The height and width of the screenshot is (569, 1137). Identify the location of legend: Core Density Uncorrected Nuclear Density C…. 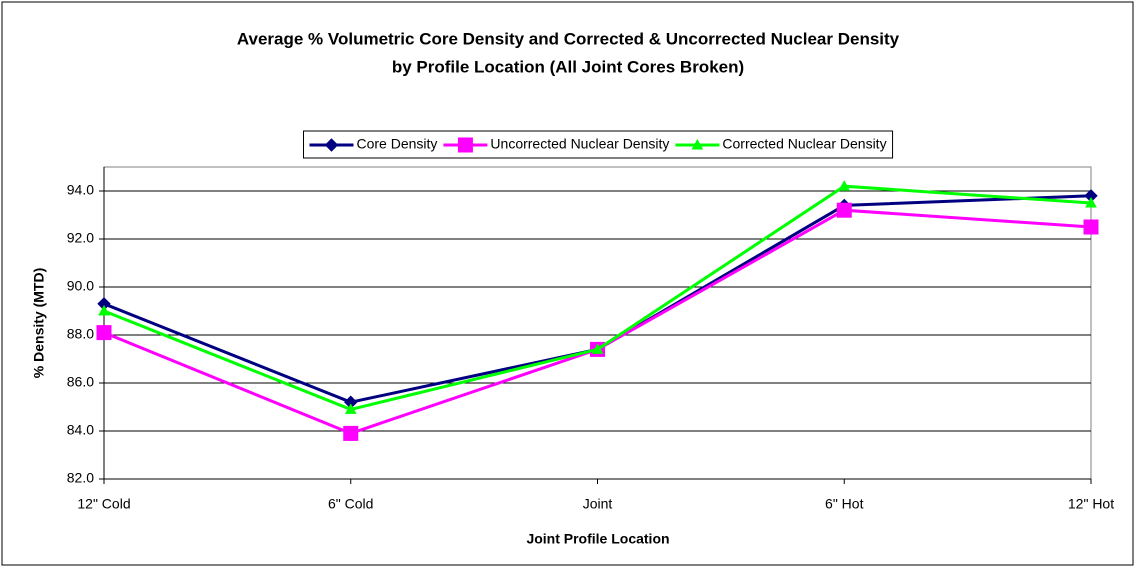
(598, 144).